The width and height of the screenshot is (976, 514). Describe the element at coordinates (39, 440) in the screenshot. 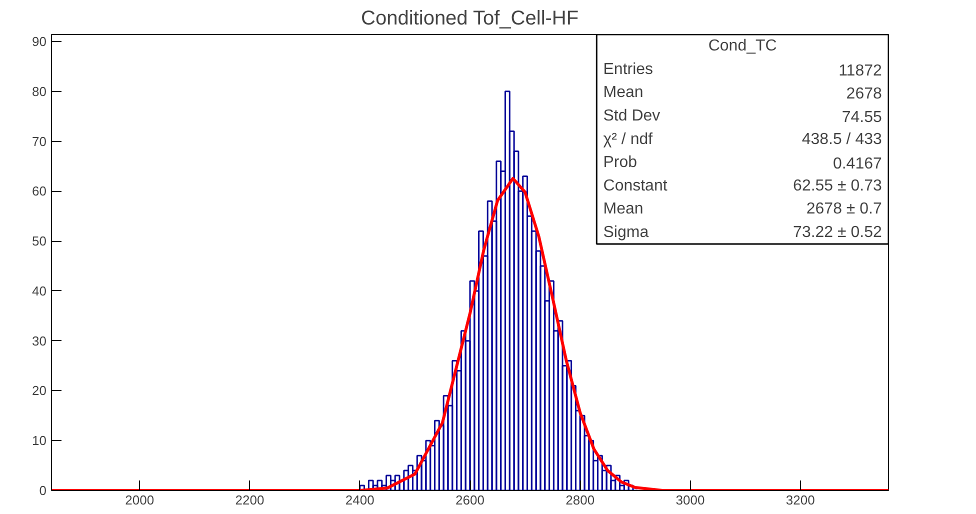

I see `y-tick-label: 10` at that location.